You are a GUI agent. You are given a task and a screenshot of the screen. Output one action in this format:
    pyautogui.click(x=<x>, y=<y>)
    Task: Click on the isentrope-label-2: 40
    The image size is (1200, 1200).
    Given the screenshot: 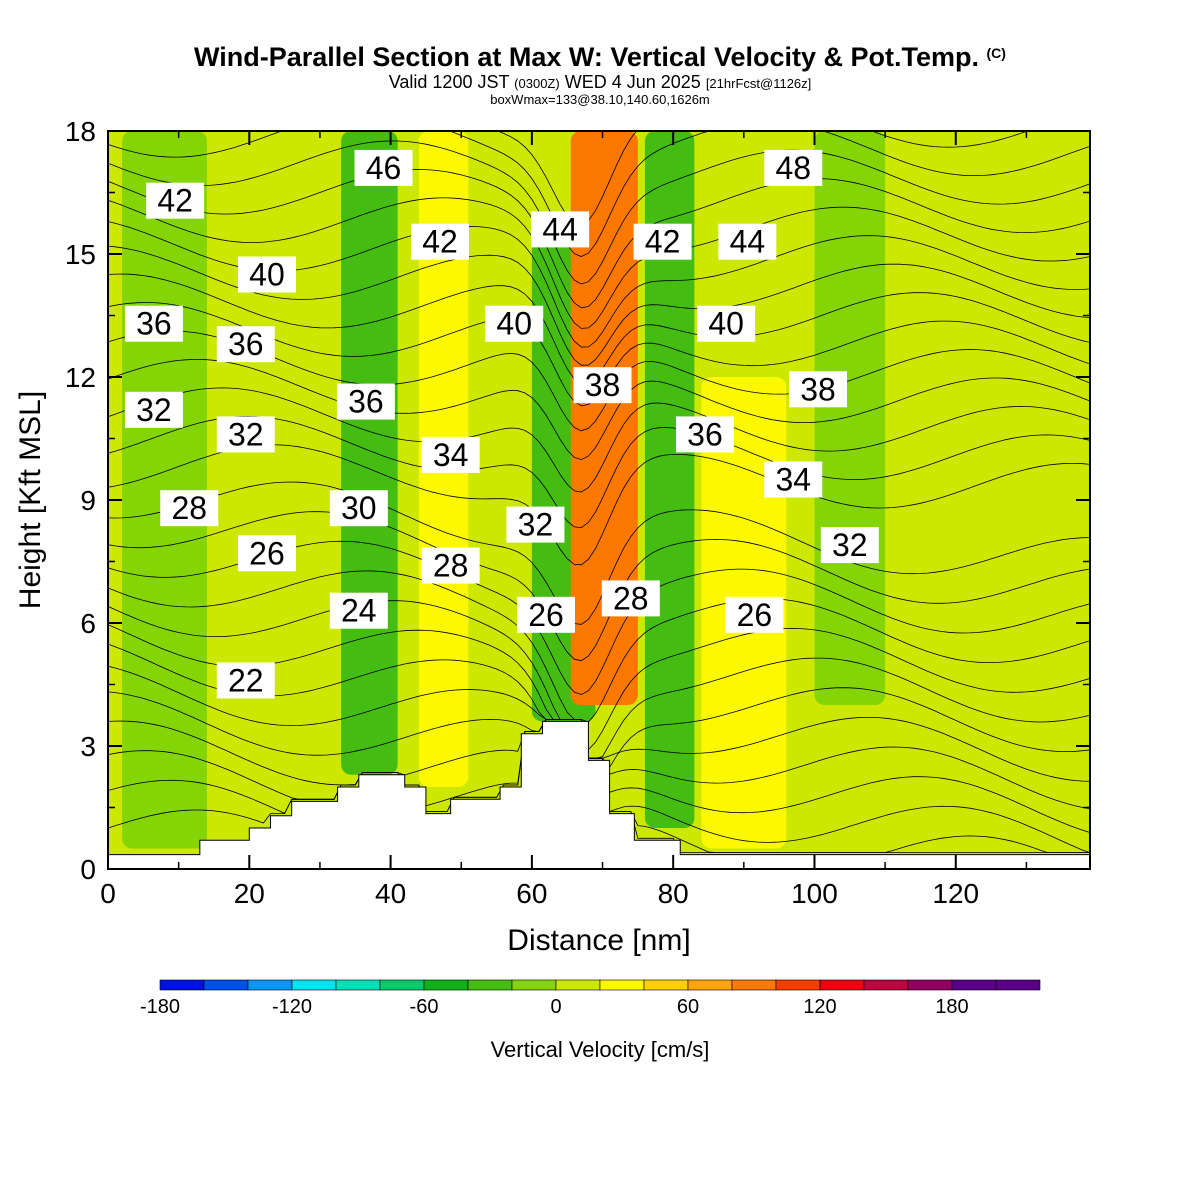 What is the action you would take?
    pyautogui.click(x=266, y=274)
    